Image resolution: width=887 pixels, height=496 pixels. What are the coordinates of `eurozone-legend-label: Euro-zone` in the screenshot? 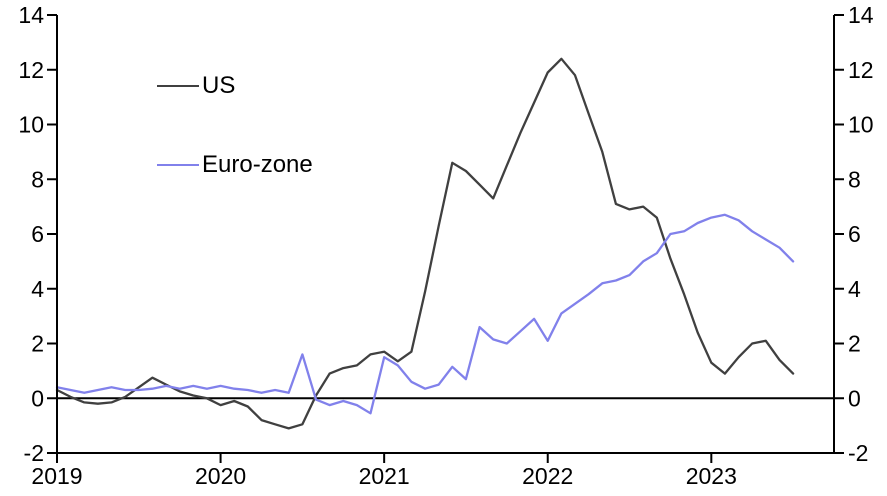 It's located at (257, 164).